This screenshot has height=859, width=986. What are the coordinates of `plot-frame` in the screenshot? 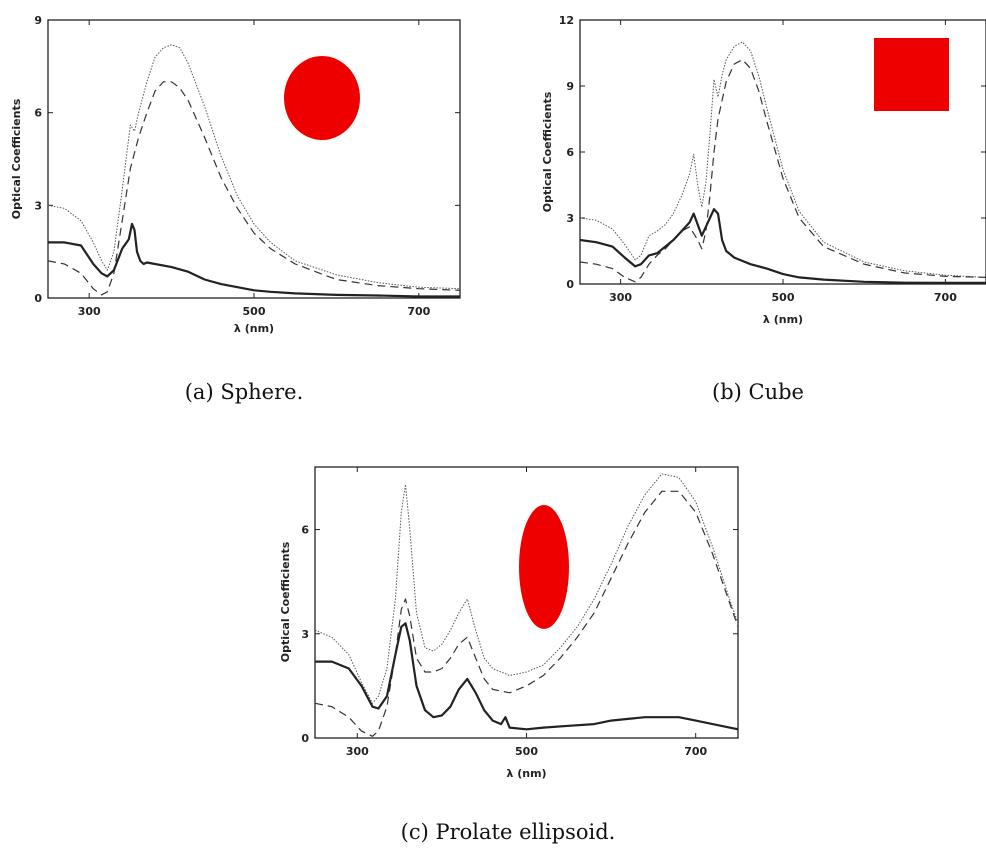 It's located at (254, 159).